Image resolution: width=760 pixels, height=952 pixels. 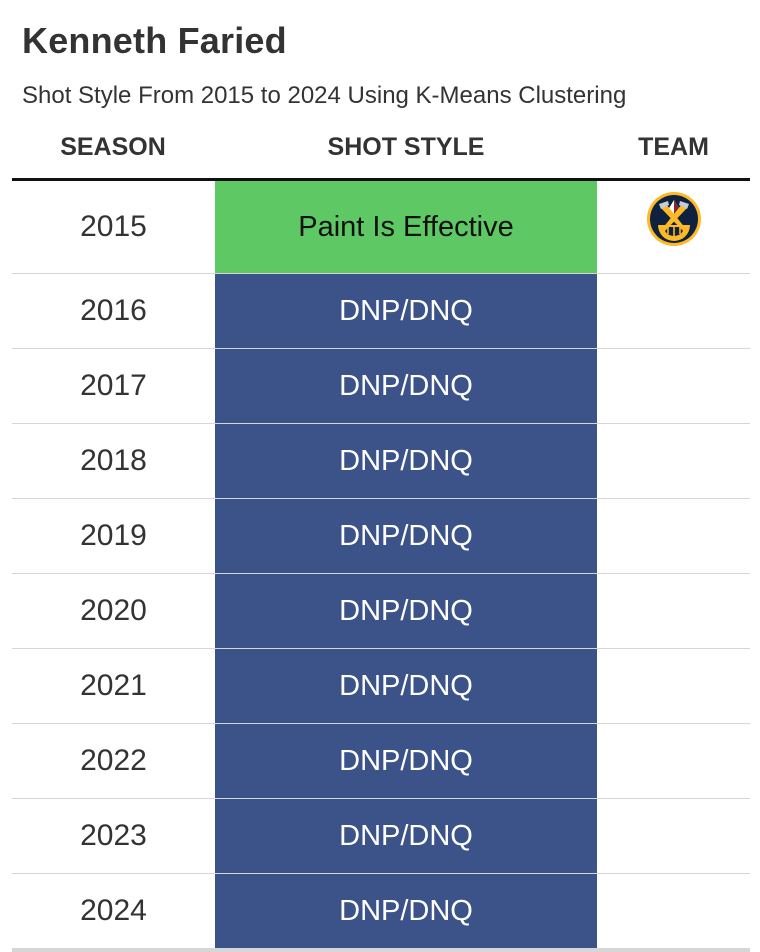 I want to click on table-row: 2019 DNP/DNQ, so click(x=381, y=536).